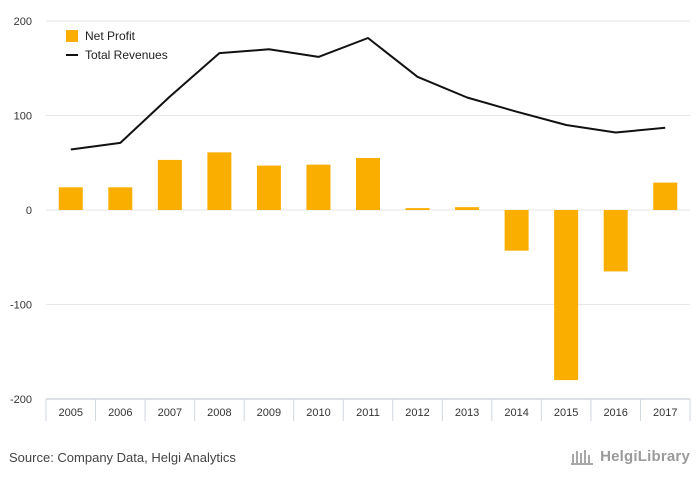  What do you see at coordinates (122, 457) in the screenshot?
I see `source-note: Source: Company Data, Helgi Analytics` at bounding box center [122, 457].